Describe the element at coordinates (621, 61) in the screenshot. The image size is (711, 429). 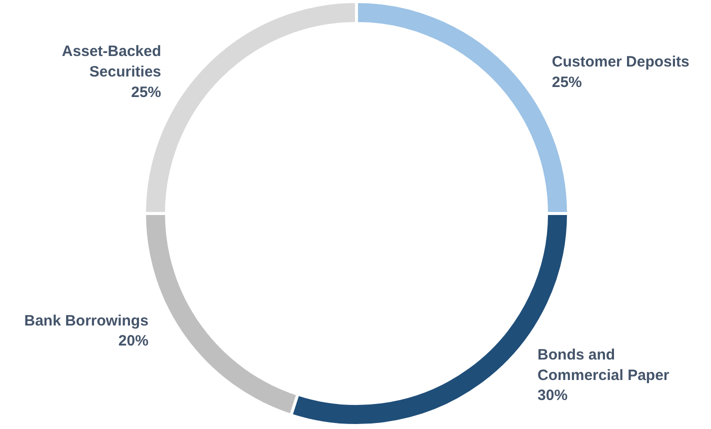
I see `slice-label: Customer Deposits` at that location.